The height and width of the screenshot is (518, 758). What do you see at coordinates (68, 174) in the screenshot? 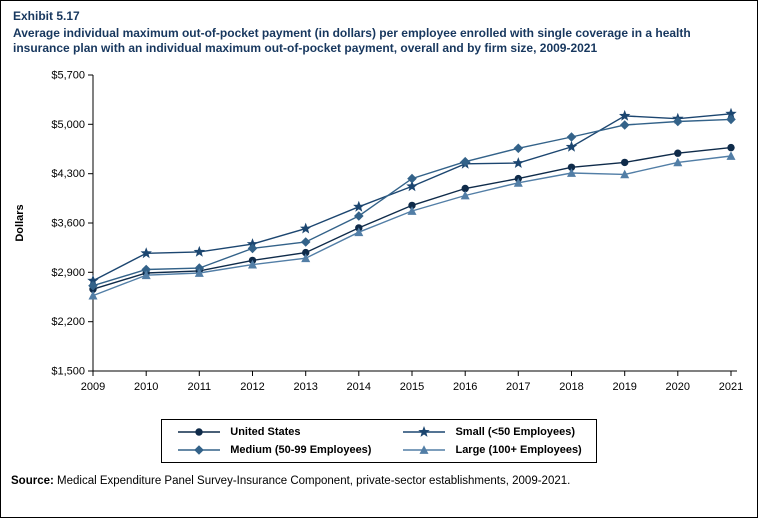
I see `svg-text: $4,300` at bounding box center [68, 174].